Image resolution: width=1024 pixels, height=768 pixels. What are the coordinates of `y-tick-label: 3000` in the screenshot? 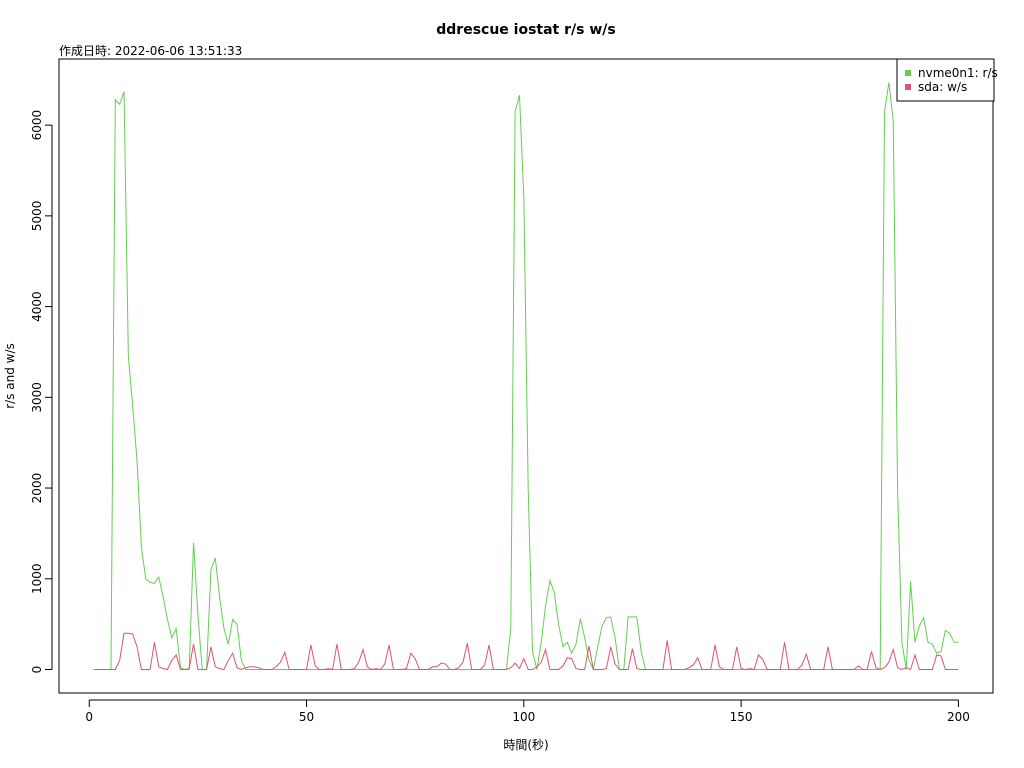 It's located at (37, 397).